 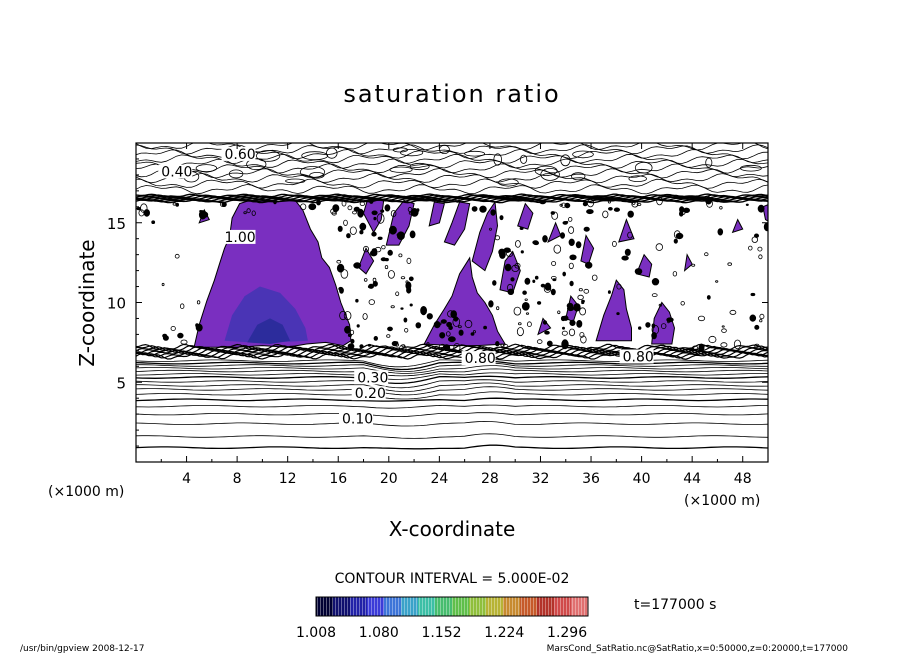 I want to click on contour-label-0: 0.60, so click(x=240, y=155).